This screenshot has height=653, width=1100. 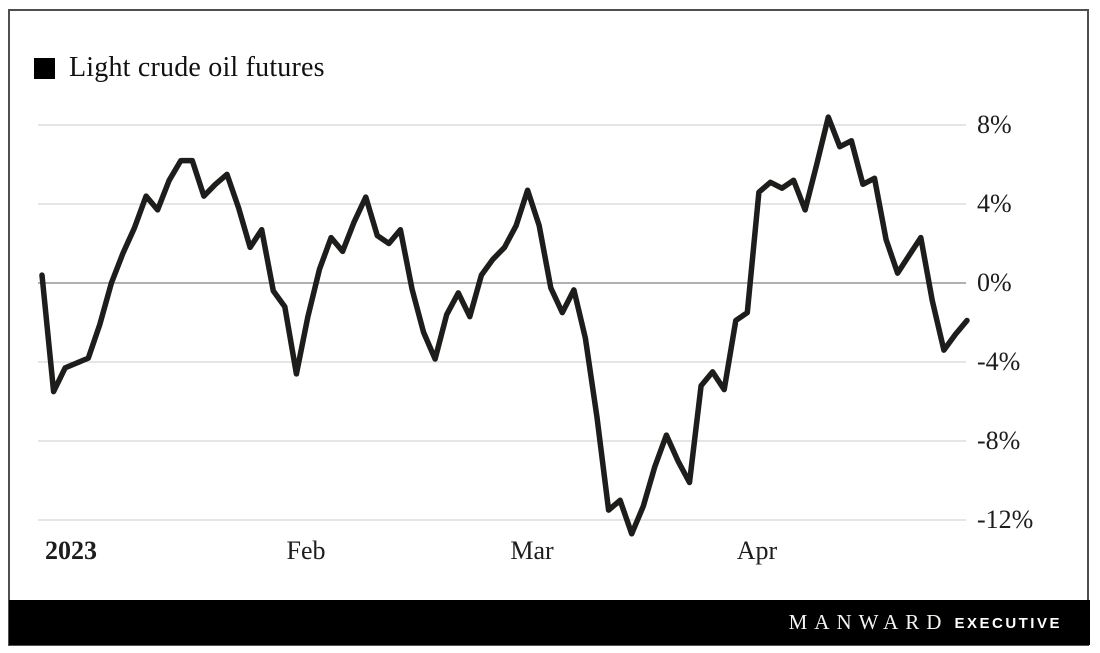 I want to click on footer-brand-bar: MANWARD EXECUTIVE, so click(x=549, y=622).